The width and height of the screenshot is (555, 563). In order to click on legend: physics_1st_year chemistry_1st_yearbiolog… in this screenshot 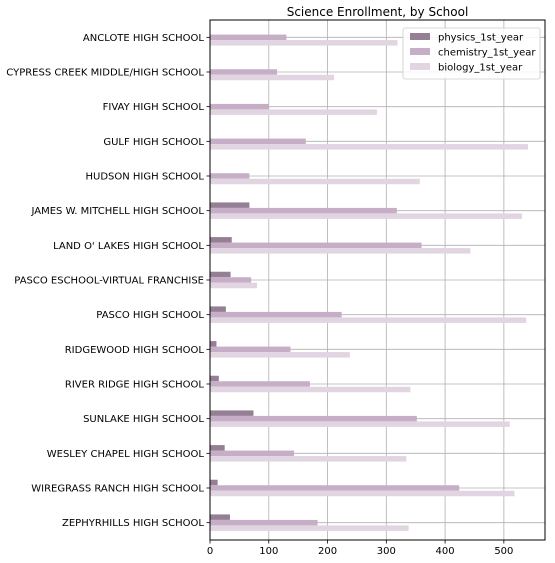, I will do `click(471, 53)`.